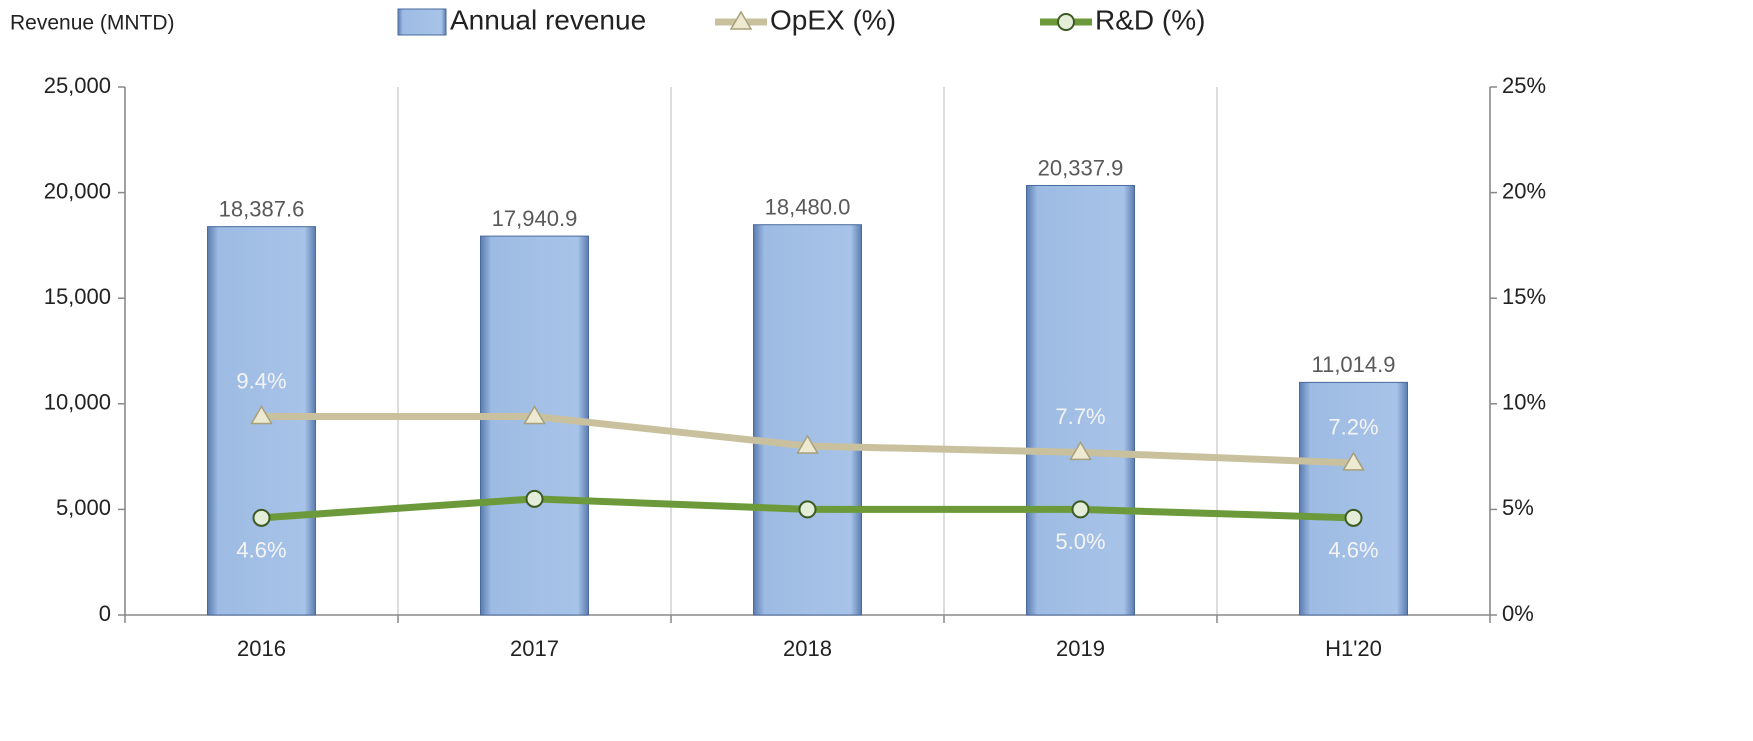  Describe the element at coordinates (534, 648) in the screenshot. I see `x-tick-label: 2017` at that location.